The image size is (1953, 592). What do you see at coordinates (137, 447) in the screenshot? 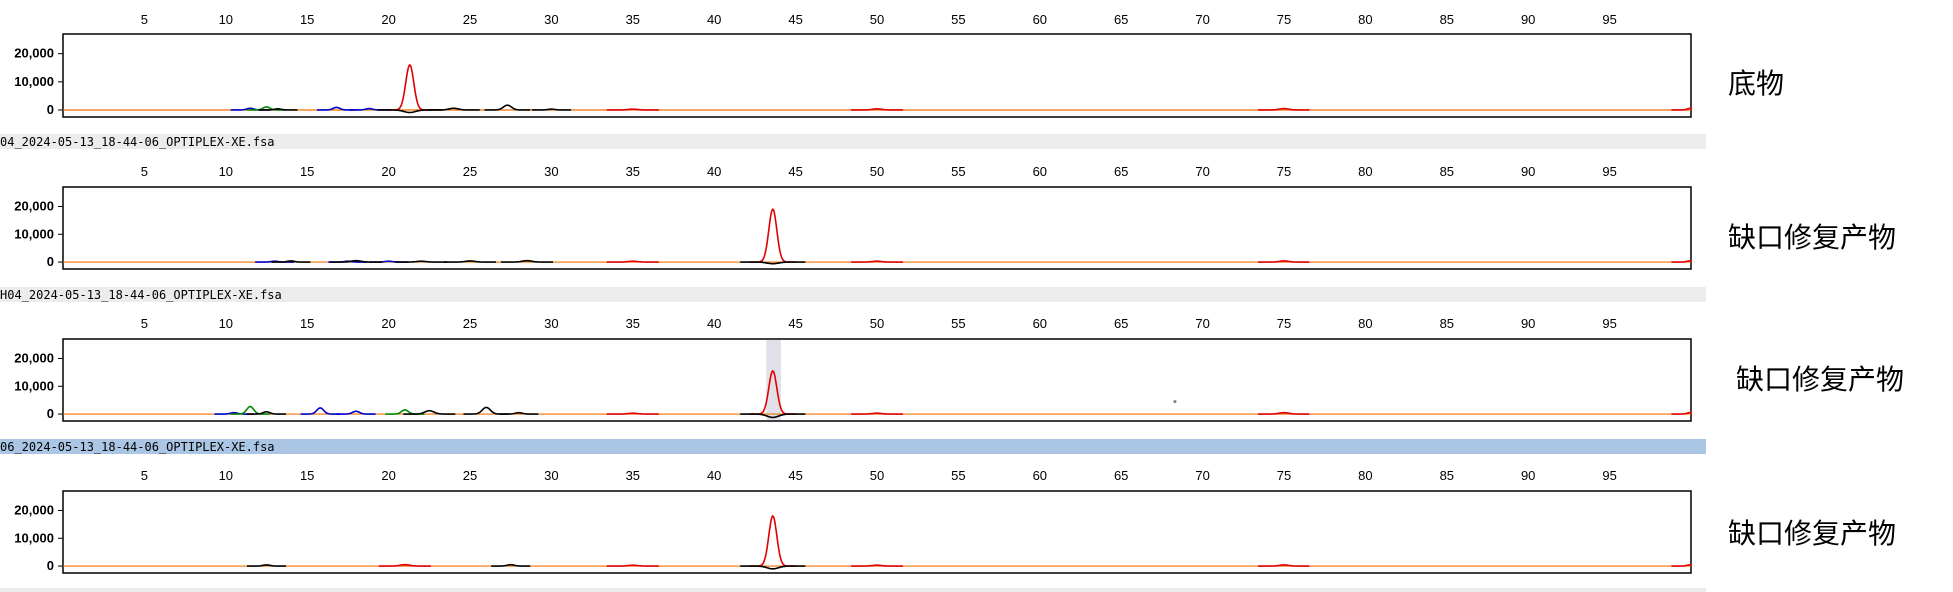
I see `file-name-text: 06_2024-05-13_18-44-06_OPTIPLEX-XE.fsa` at bounding box center [137, 447].